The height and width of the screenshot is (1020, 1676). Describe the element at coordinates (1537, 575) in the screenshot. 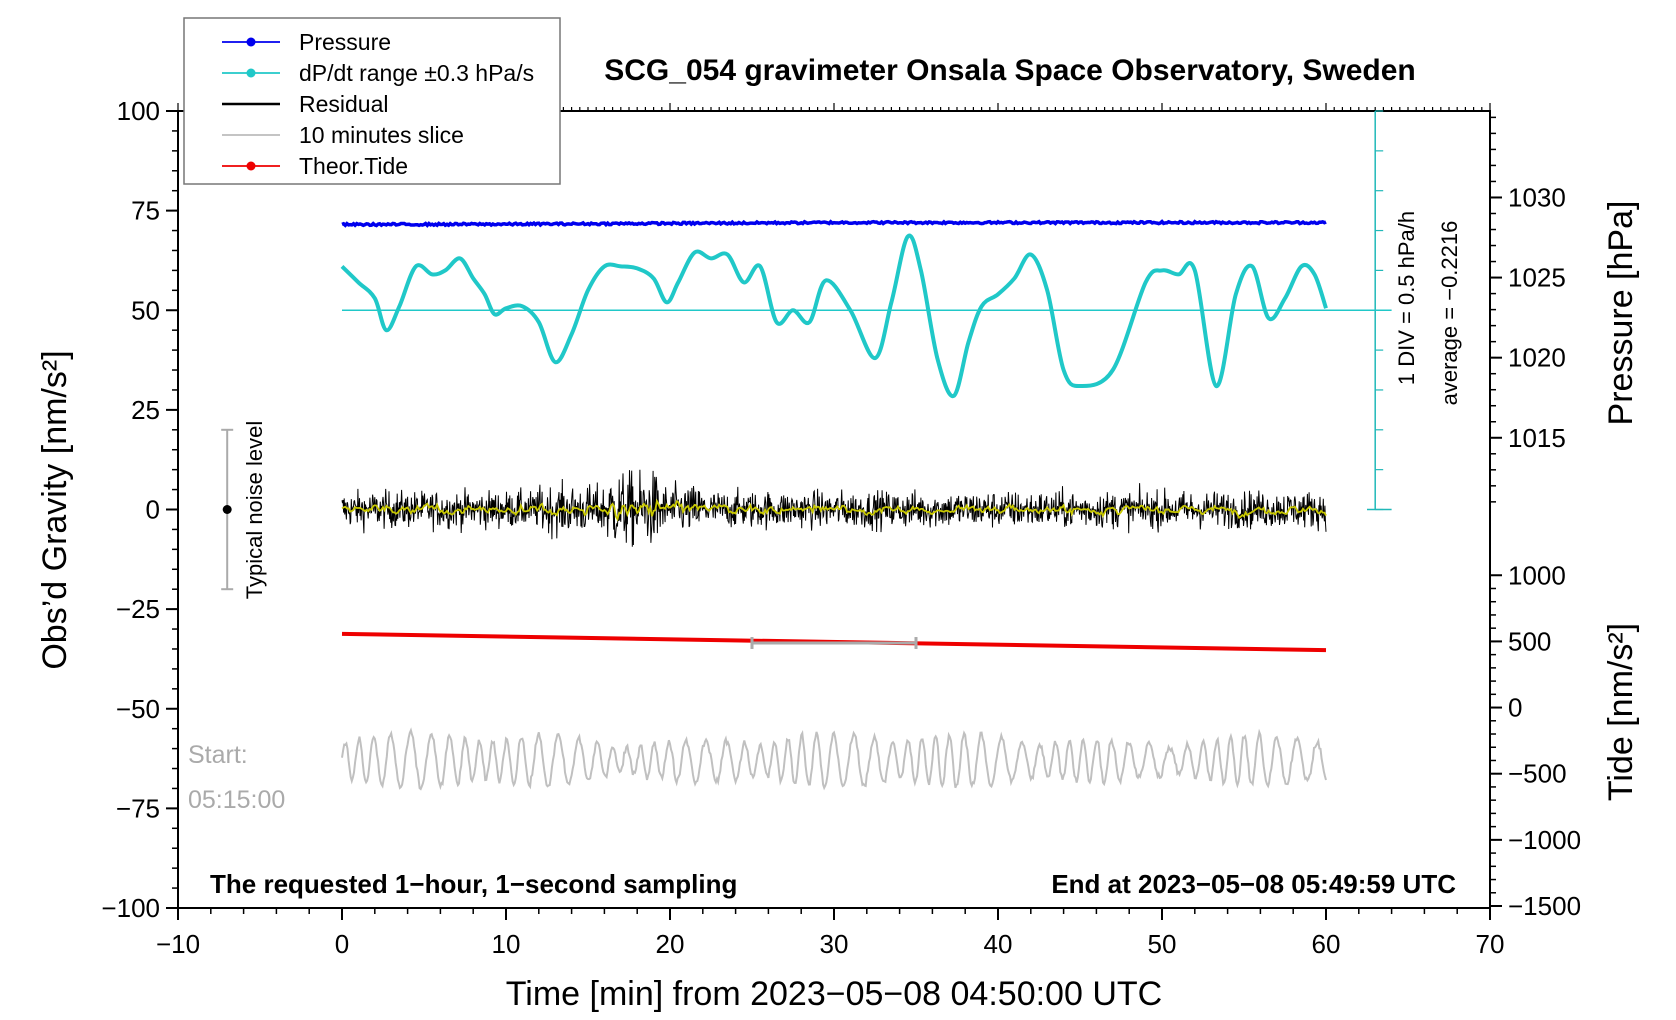

I see `tide-tick-label: 1000` at that location.